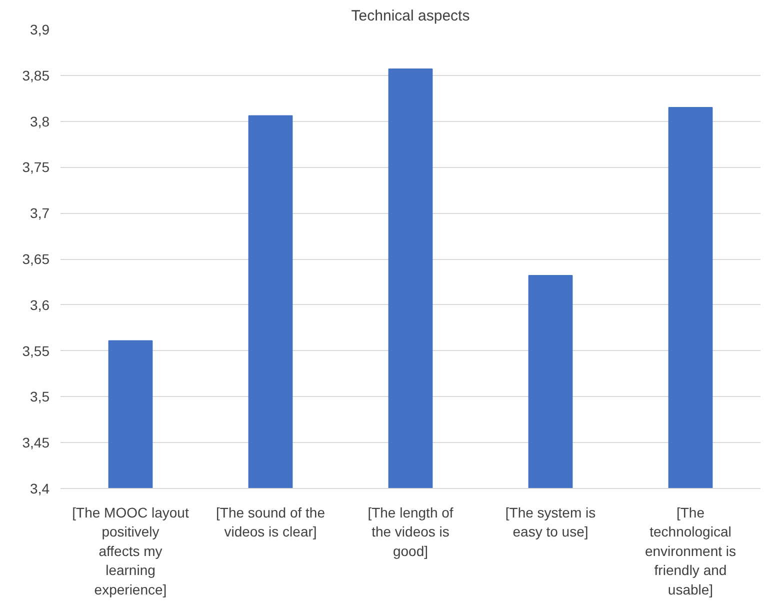 The image size is (783, 608). What do you see at coordinates (36, 75) in the screenshot?
I see `y-tick-label: 3,85` at bounding box center [36, 75].